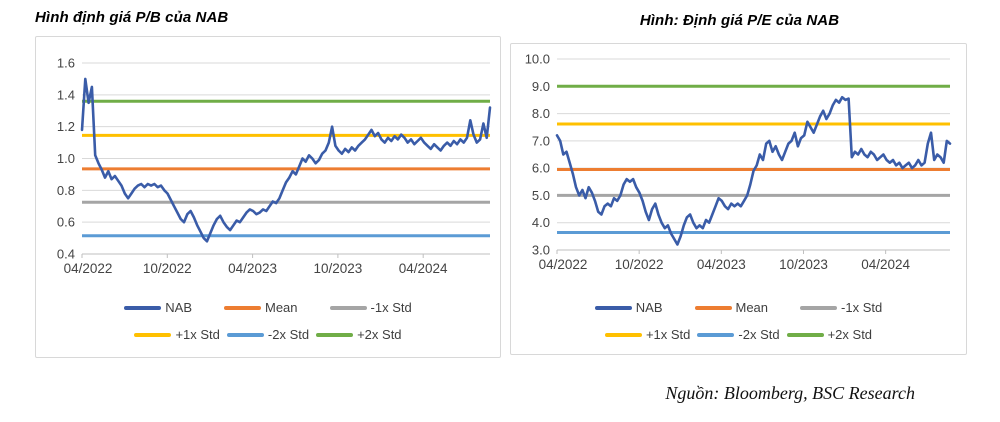 The width and height of the screenshot is (1000, 422). I want to click on y-tick-label: 0.6, so click(66, 222).